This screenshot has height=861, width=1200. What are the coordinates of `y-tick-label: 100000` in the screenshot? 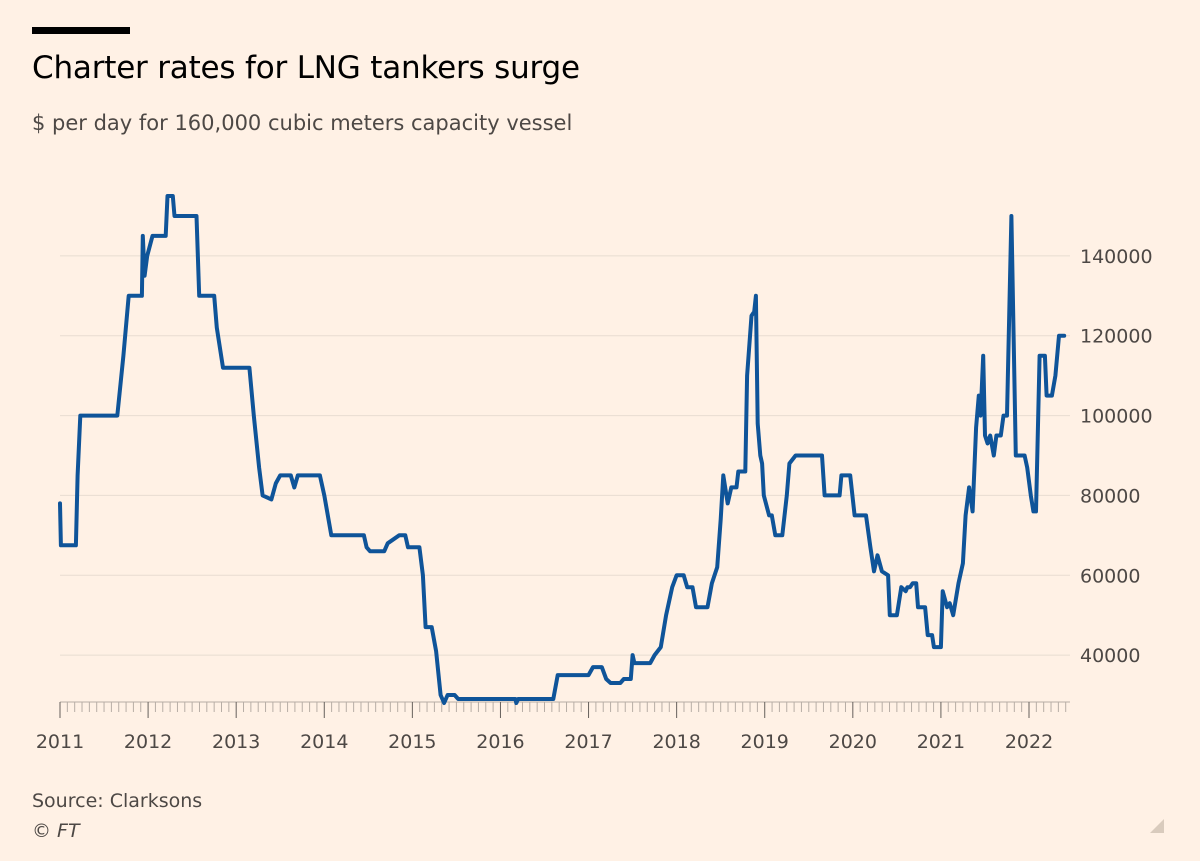 It's located at (1116, 417).